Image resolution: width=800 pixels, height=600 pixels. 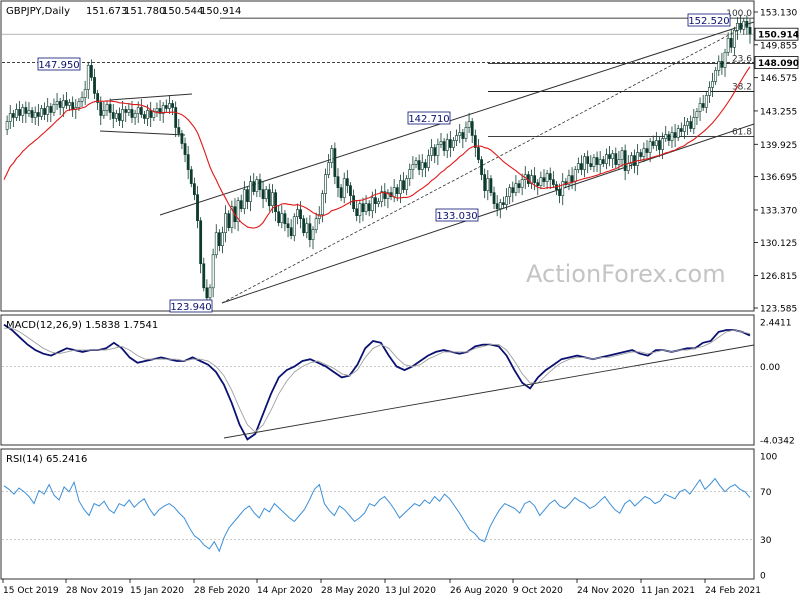 I want to click on price-y-tick-label: 123.585, so click(x=778, y=310).